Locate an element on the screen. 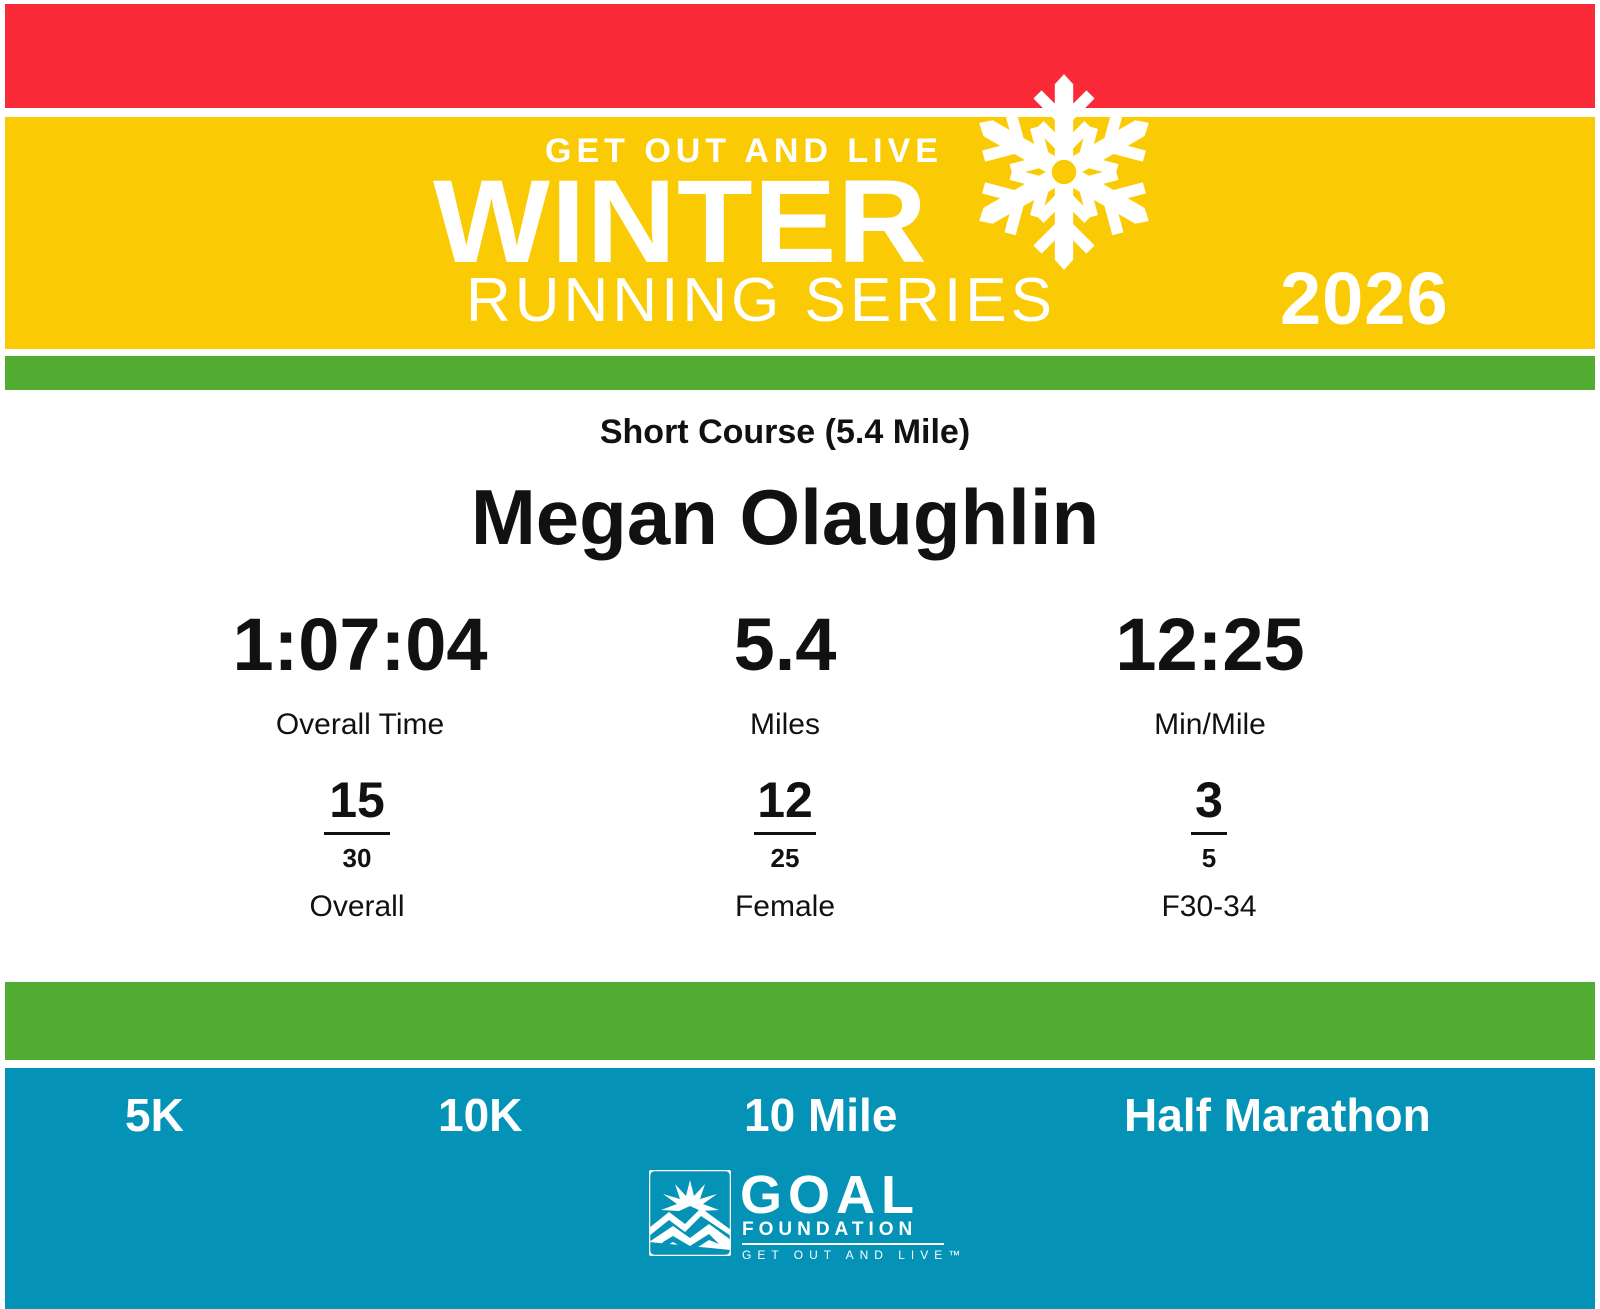  race-10k: 10K is located at coordinates (480, 1115).